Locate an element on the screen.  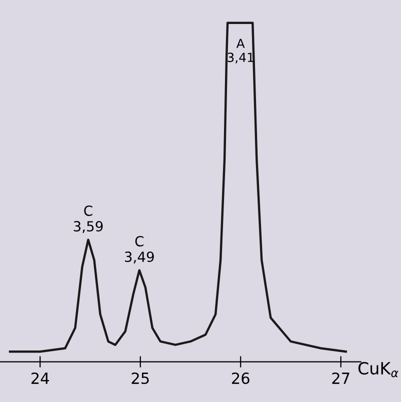
annotation: C 3,59 is located at coordinates (88, 219).